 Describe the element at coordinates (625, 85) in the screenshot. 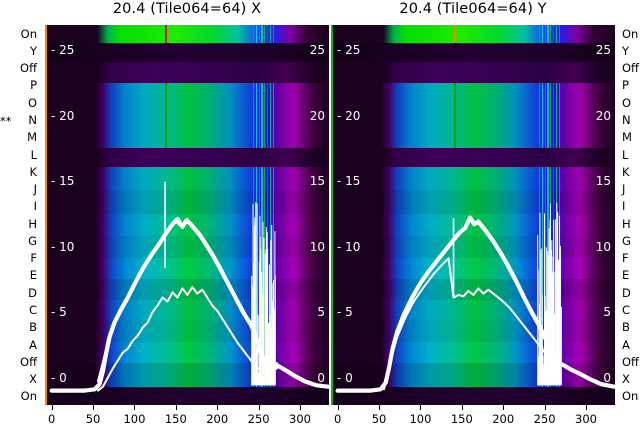

I see `category-label-right-3: P` at that location.